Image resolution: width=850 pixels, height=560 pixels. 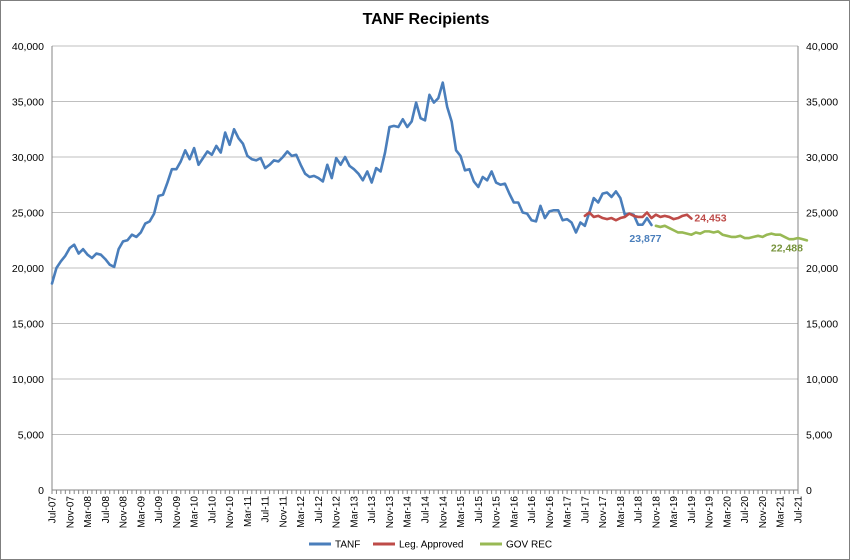 What do you see at coordinates (41, 491) in the screenshot?
I see `y-tick-label-left: 0` at bounding box center [41, 491].